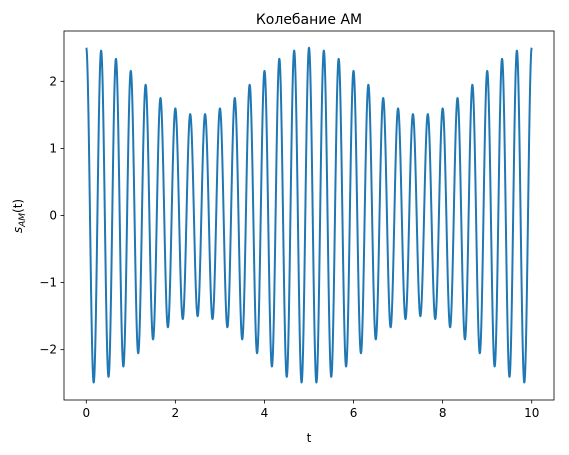 The height and width of the screenshot is (455, 569). What do you see at coordinates (48, 283) in the screenshot?
I see `y-tick-label: −1` at bounding box center [48, 283].